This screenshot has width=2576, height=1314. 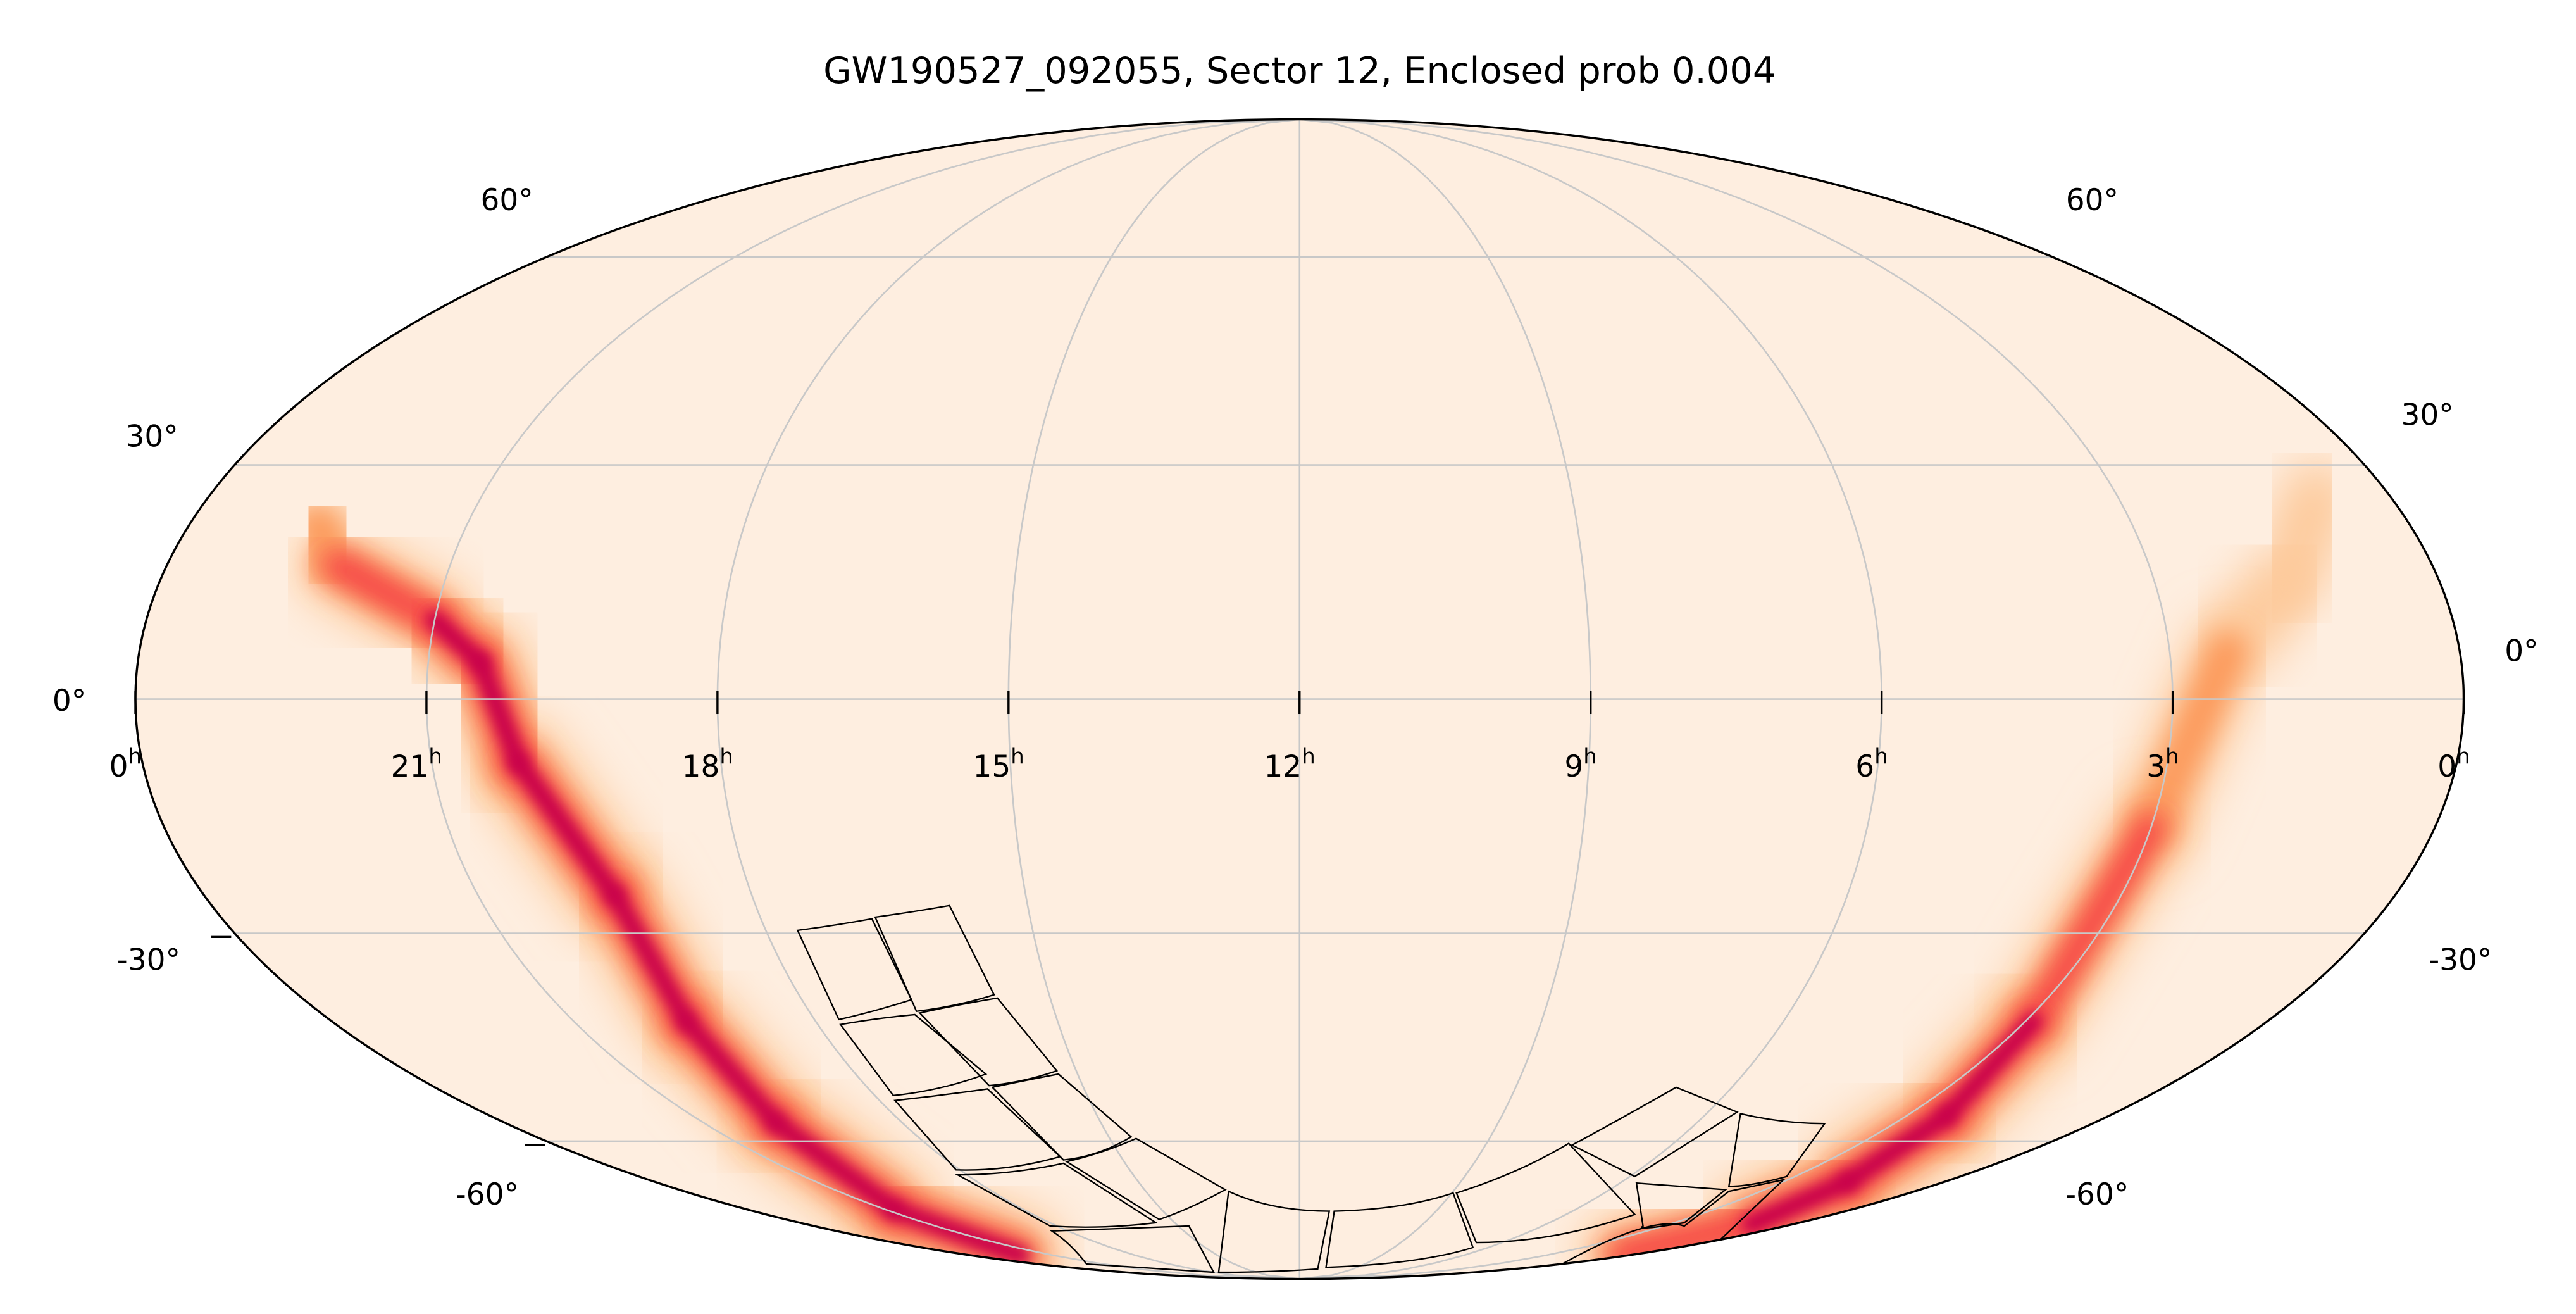 What do you see at coordinates (148, 960) in the screenshot?
I see `dec-tick-label-left: -30°` at bounding box center [148, 960].